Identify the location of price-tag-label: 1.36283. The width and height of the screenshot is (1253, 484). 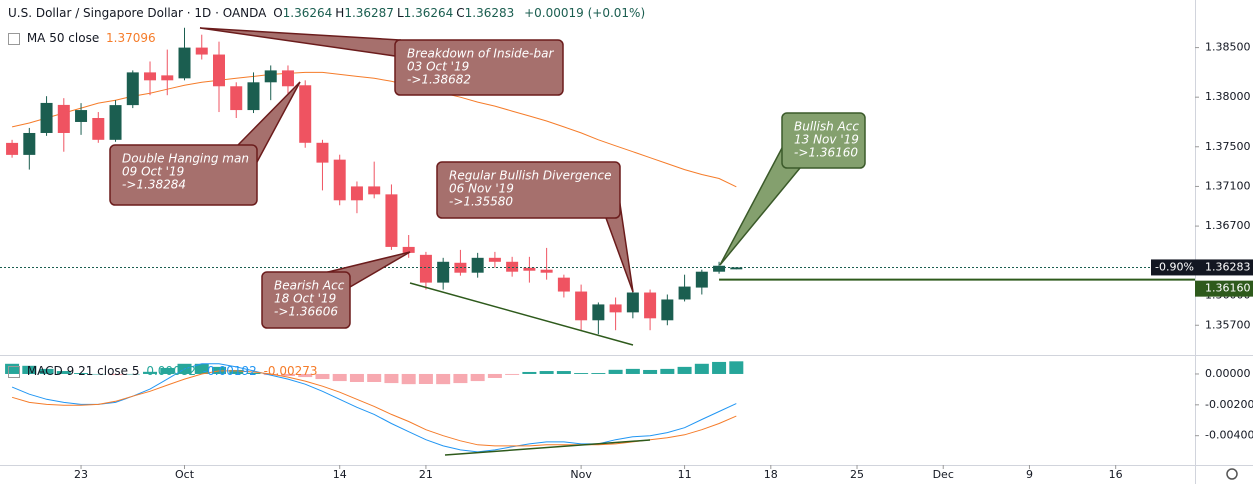
(1228, 266).